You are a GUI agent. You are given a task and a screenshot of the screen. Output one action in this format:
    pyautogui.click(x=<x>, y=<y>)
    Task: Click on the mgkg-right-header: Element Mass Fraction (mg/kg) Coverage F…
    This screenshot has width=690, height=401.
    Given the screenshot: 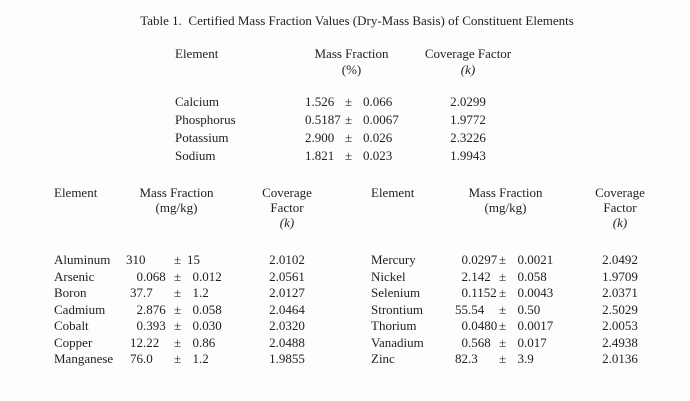 What is the action you would take?
    pyautogui.click(x=525, y=207)
    